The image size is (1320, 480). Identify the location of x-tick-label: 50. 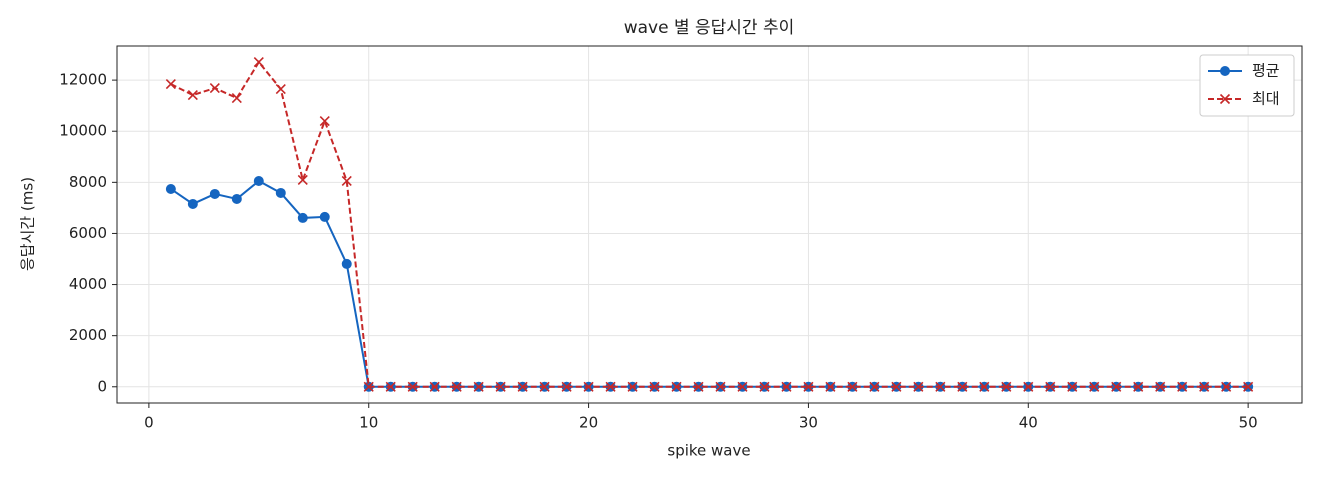
(1248, 423).